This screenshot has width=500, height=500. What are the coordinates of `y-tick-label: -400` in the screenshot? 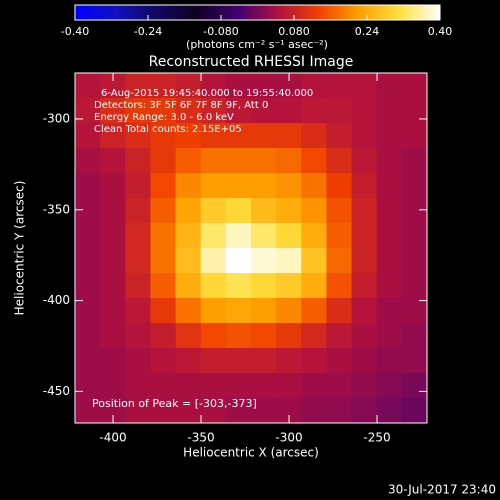 It's located at (56, 300).